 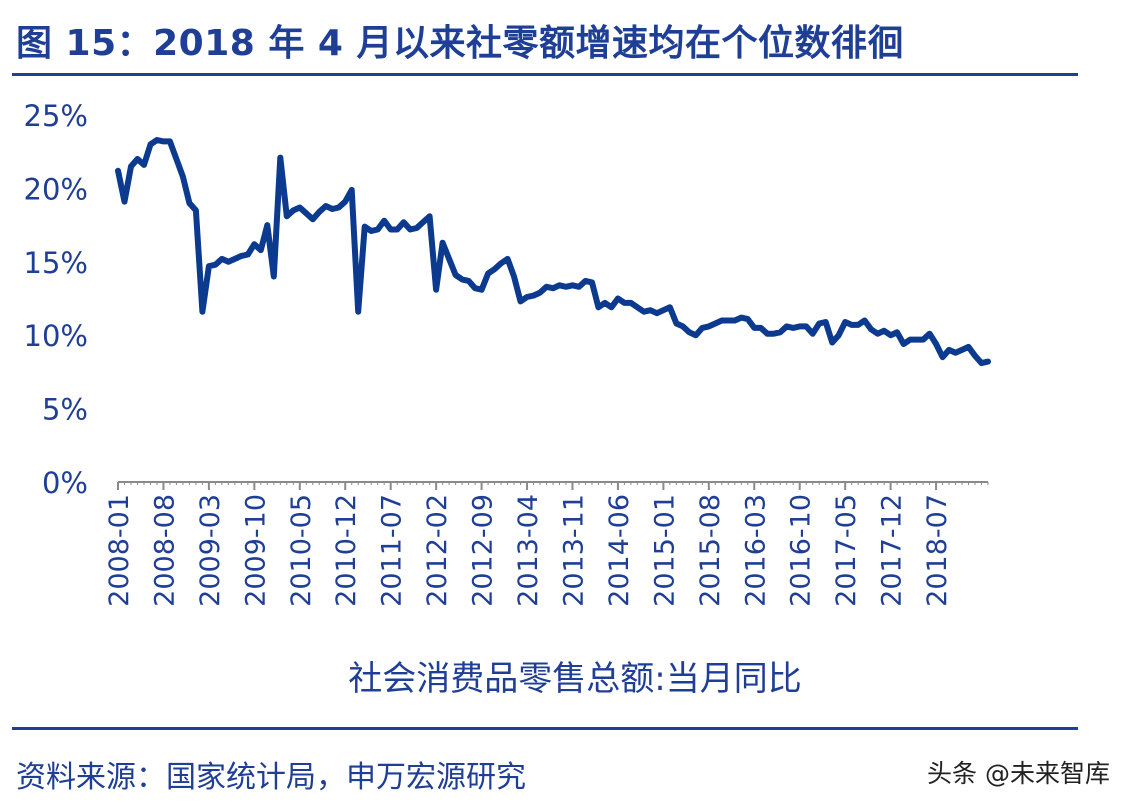 What do you see at coordinates (301, 550) in the screenshot?
I see `x-tick-label: 2010-05` at bounding box center [301, 550].